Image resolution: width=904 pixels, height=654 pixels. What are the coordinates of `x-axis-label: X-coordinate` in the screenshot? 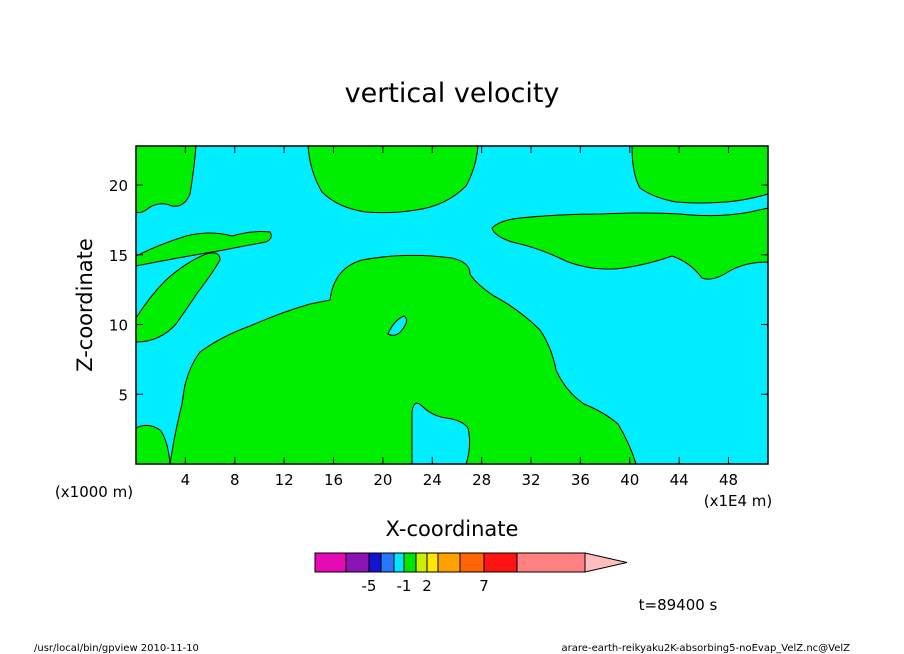 It's located at (452, 529).